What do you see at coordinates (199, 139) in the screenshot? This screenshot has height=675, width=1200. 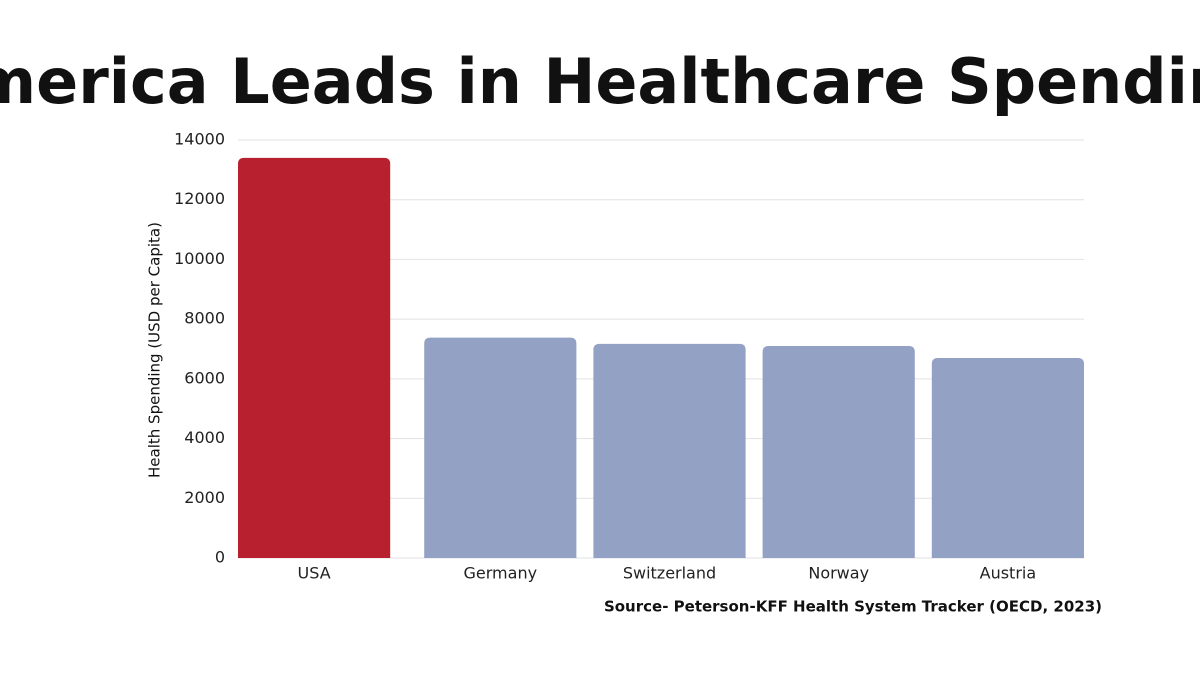 I see `y-tick-label: 14000` at bounding box center [199, 139].